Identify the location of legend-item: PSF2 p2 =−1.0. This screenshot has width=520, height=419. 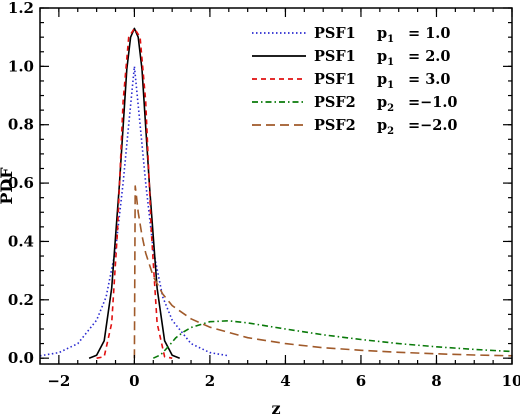
(355, 104).